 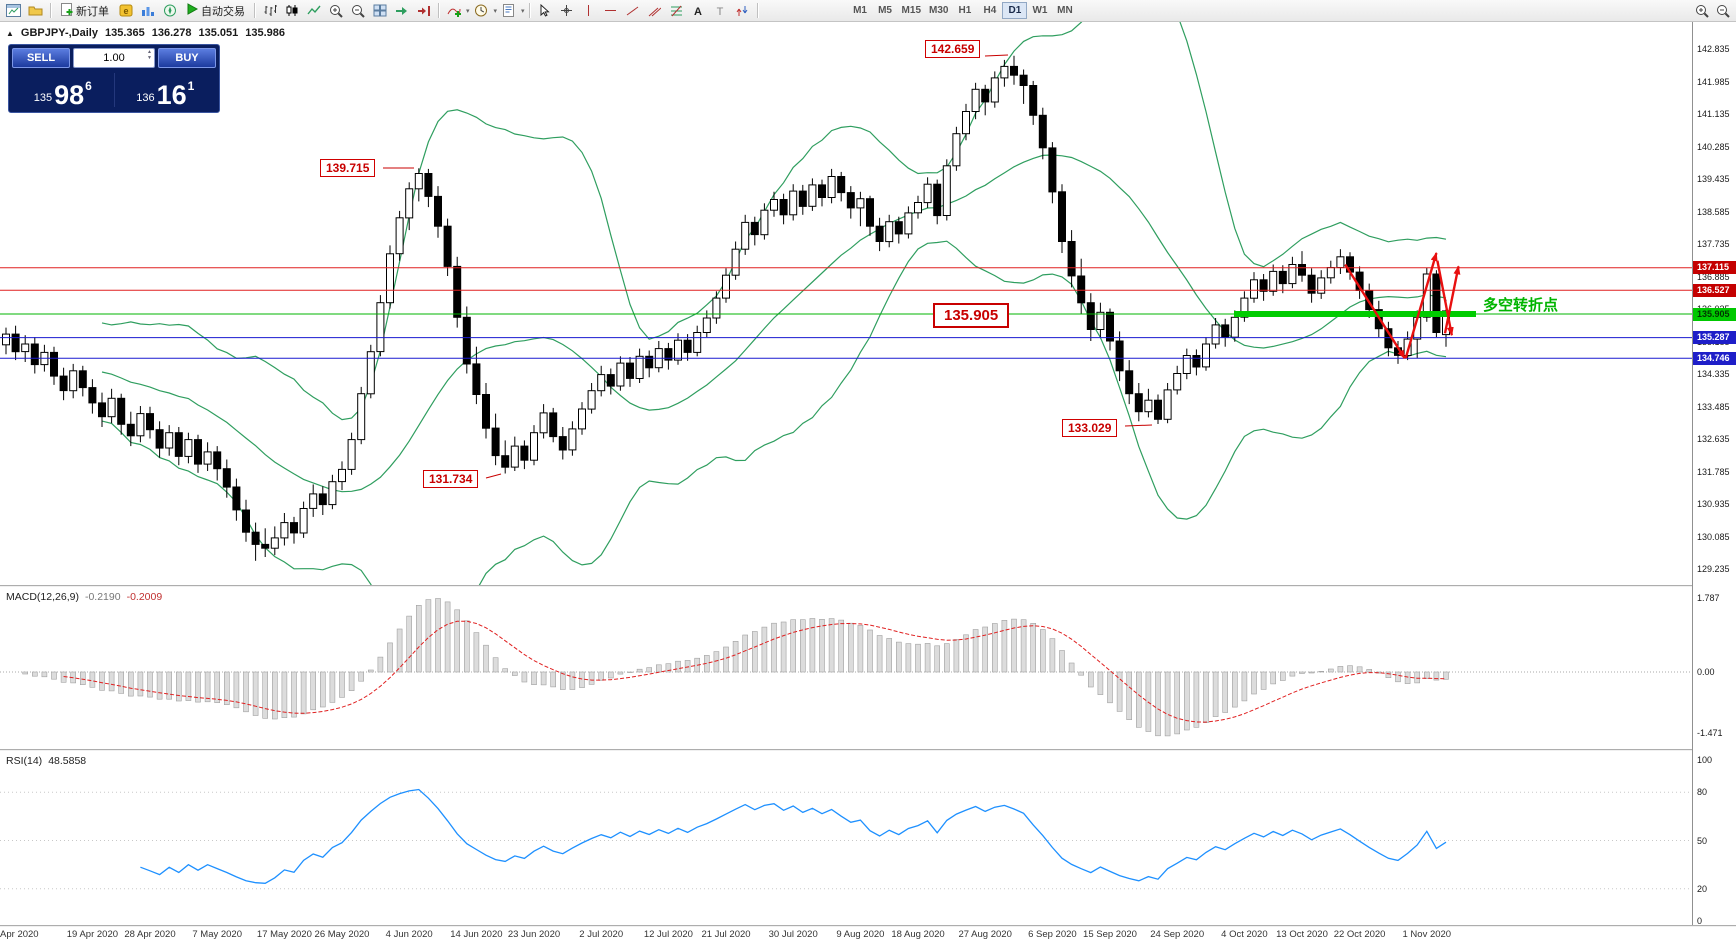 I want to click on zoom-in-icon, so click(x=335, y=11).